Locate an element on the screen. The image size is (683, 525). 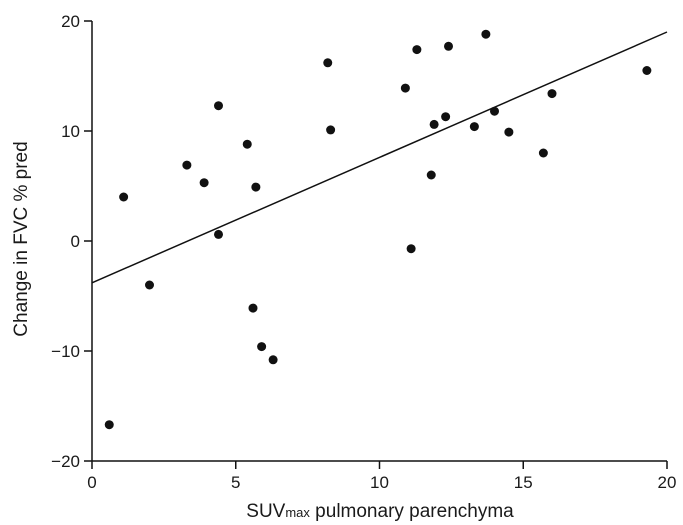
y-tick-label: 0 is located at coordinates (75, 241).